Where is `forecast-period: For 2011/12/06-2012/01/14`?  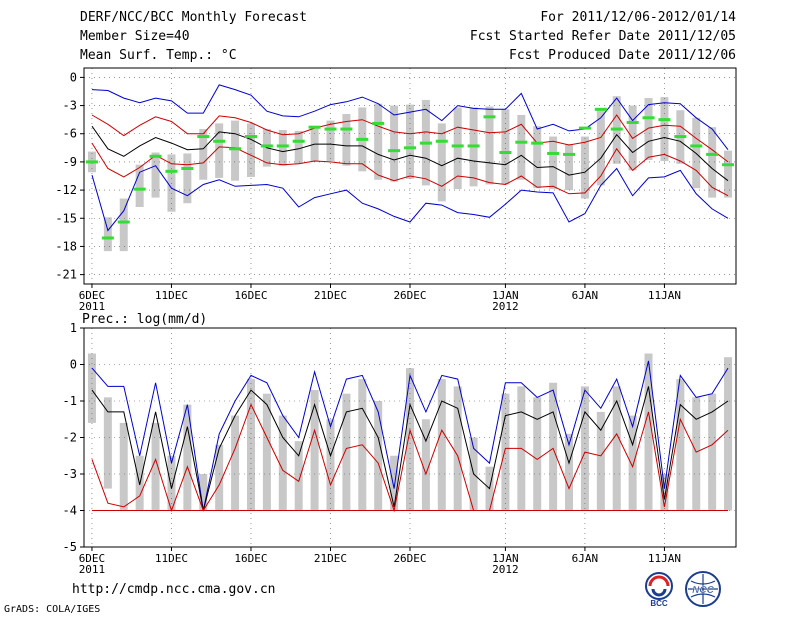 forecast-period: For 2011/12/06-2012/01/14 is located at coordinates (638, 17).